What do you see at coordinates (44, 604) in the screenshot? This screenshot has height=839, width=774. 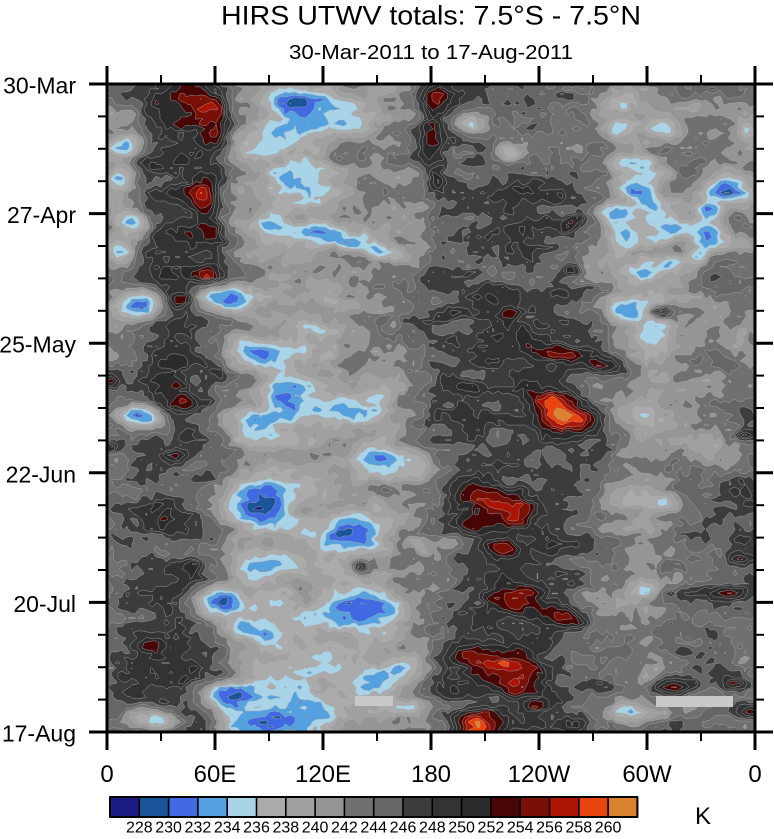 I see `svg-text: 20-Jul` at bounding box center [44, 604].